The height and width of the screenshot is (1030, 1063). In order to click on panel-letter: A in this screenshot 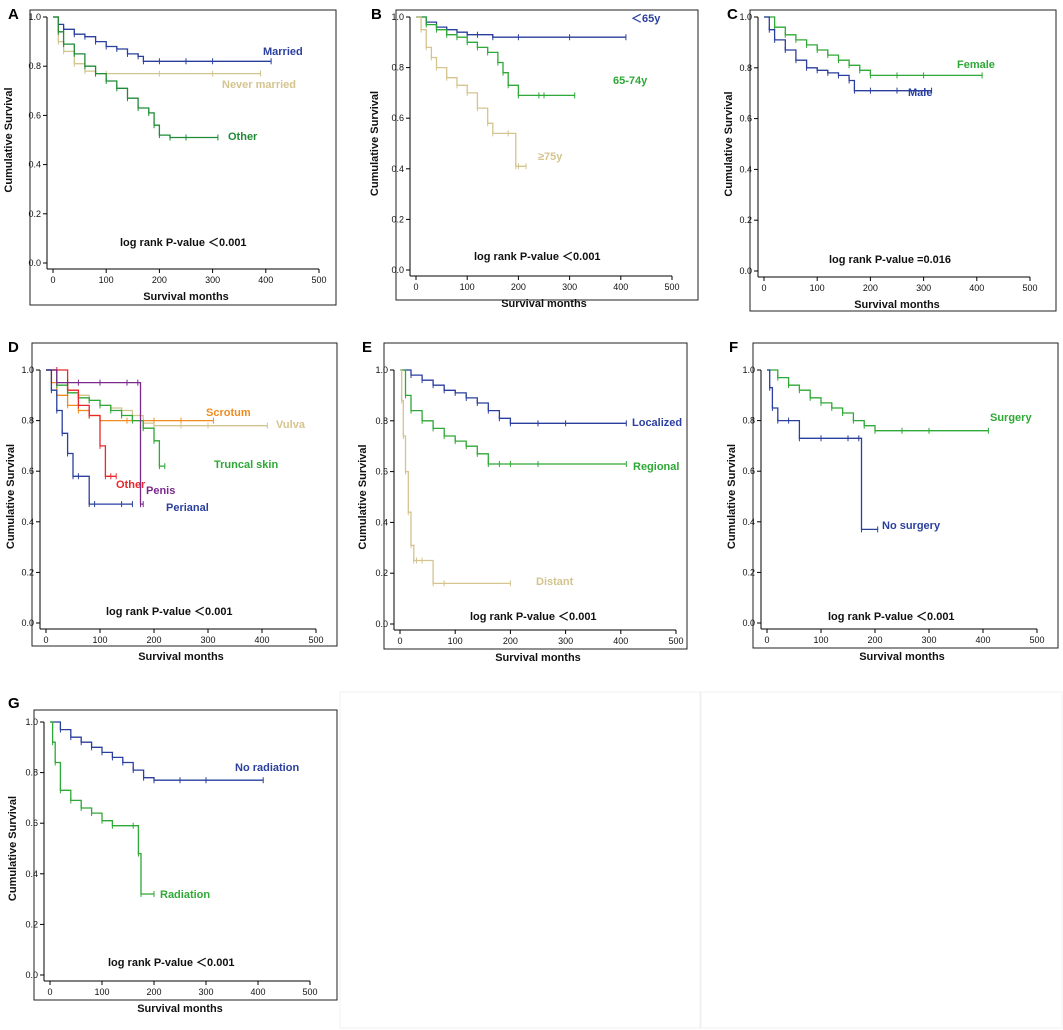, I will do `click(13, 14)`.